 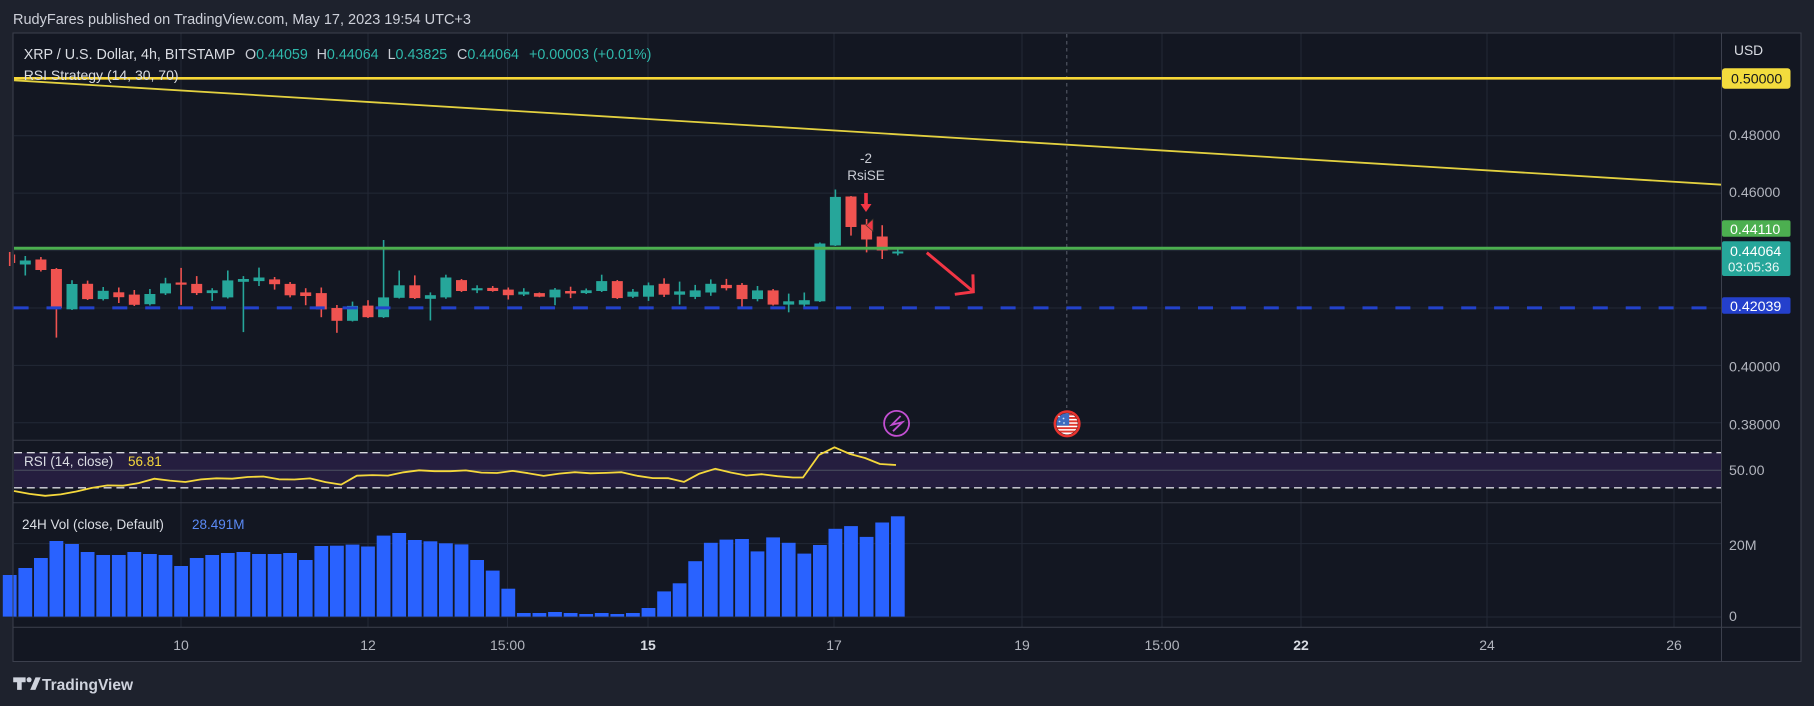 I want to click on svg-text: 17, so click(x=834, y=645).